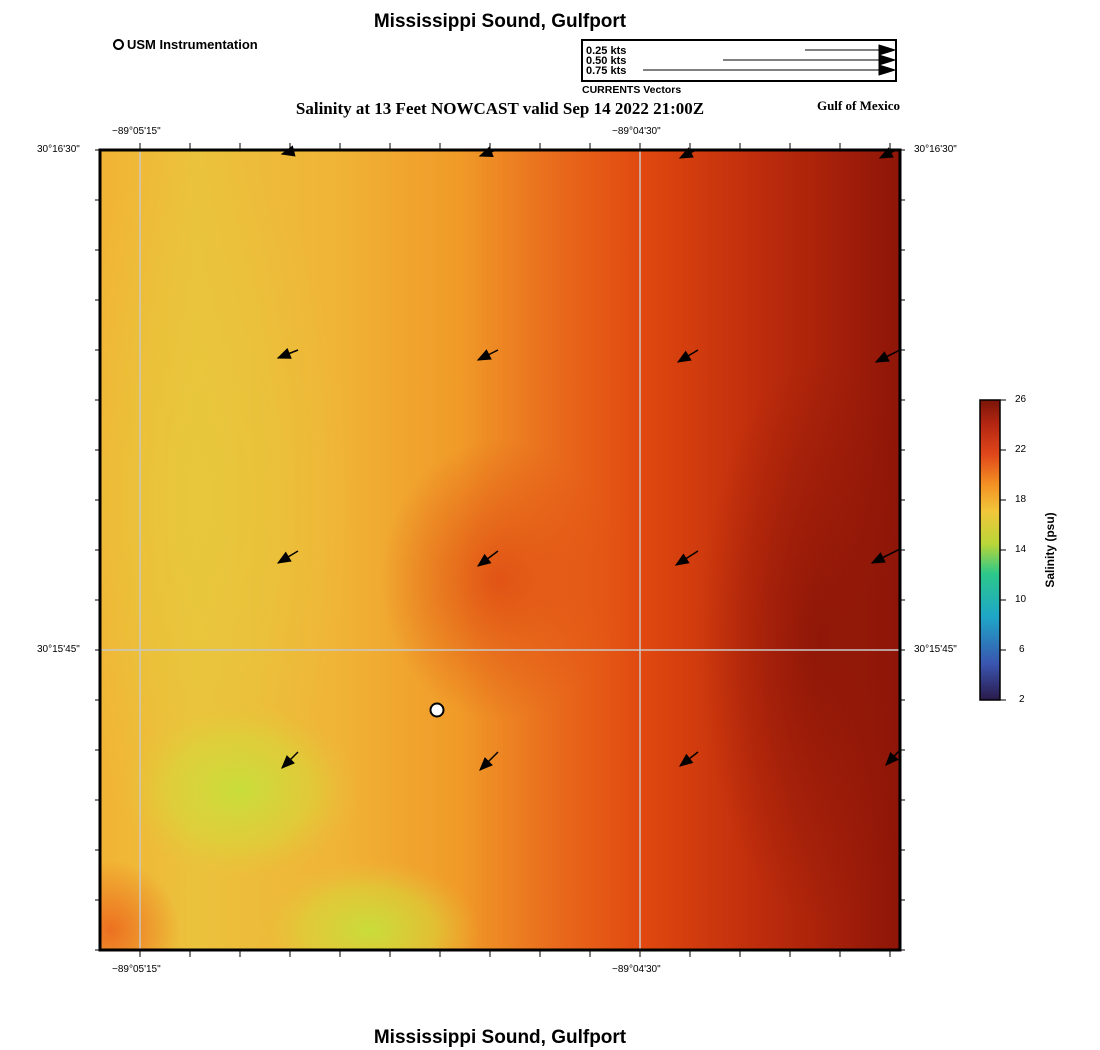 The height and width of the screenshot is (1050, 1100). What do you see at coordinates (1021, 449) in the screenshot?
I see `cbar-tick-22: 22` at bounding box center [1021, 449].